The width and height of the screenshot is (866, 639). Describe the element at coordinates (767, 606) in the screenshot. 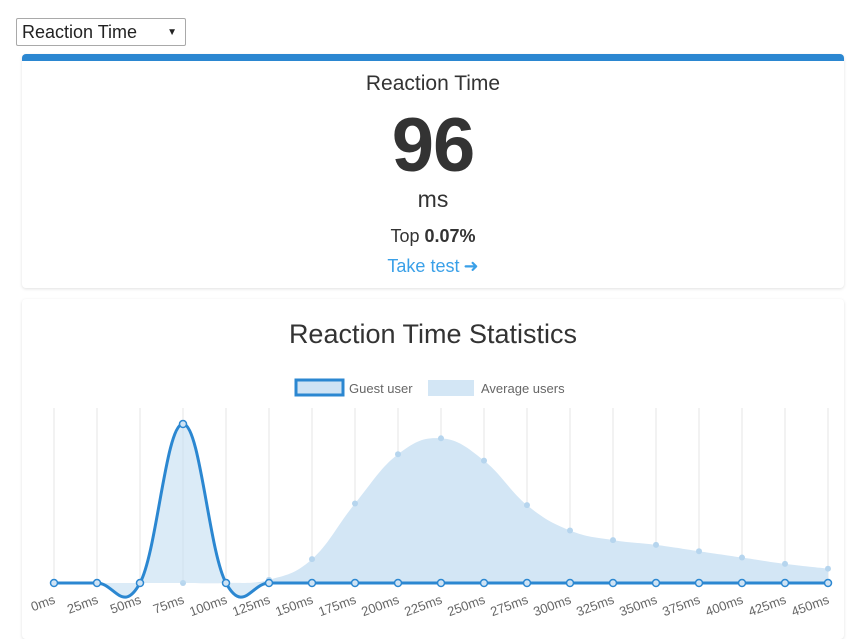

I see `x-tick-label: 425ms` at that location.